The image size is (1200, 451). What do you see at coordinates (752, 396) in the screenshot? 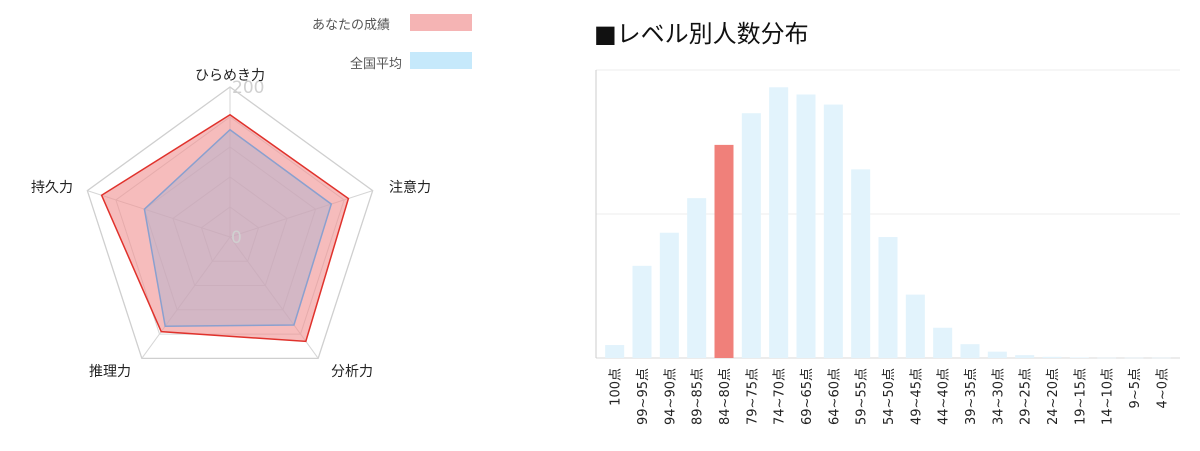
I see `bar-category-label: 79~75点` at bounding box center [752, 396].